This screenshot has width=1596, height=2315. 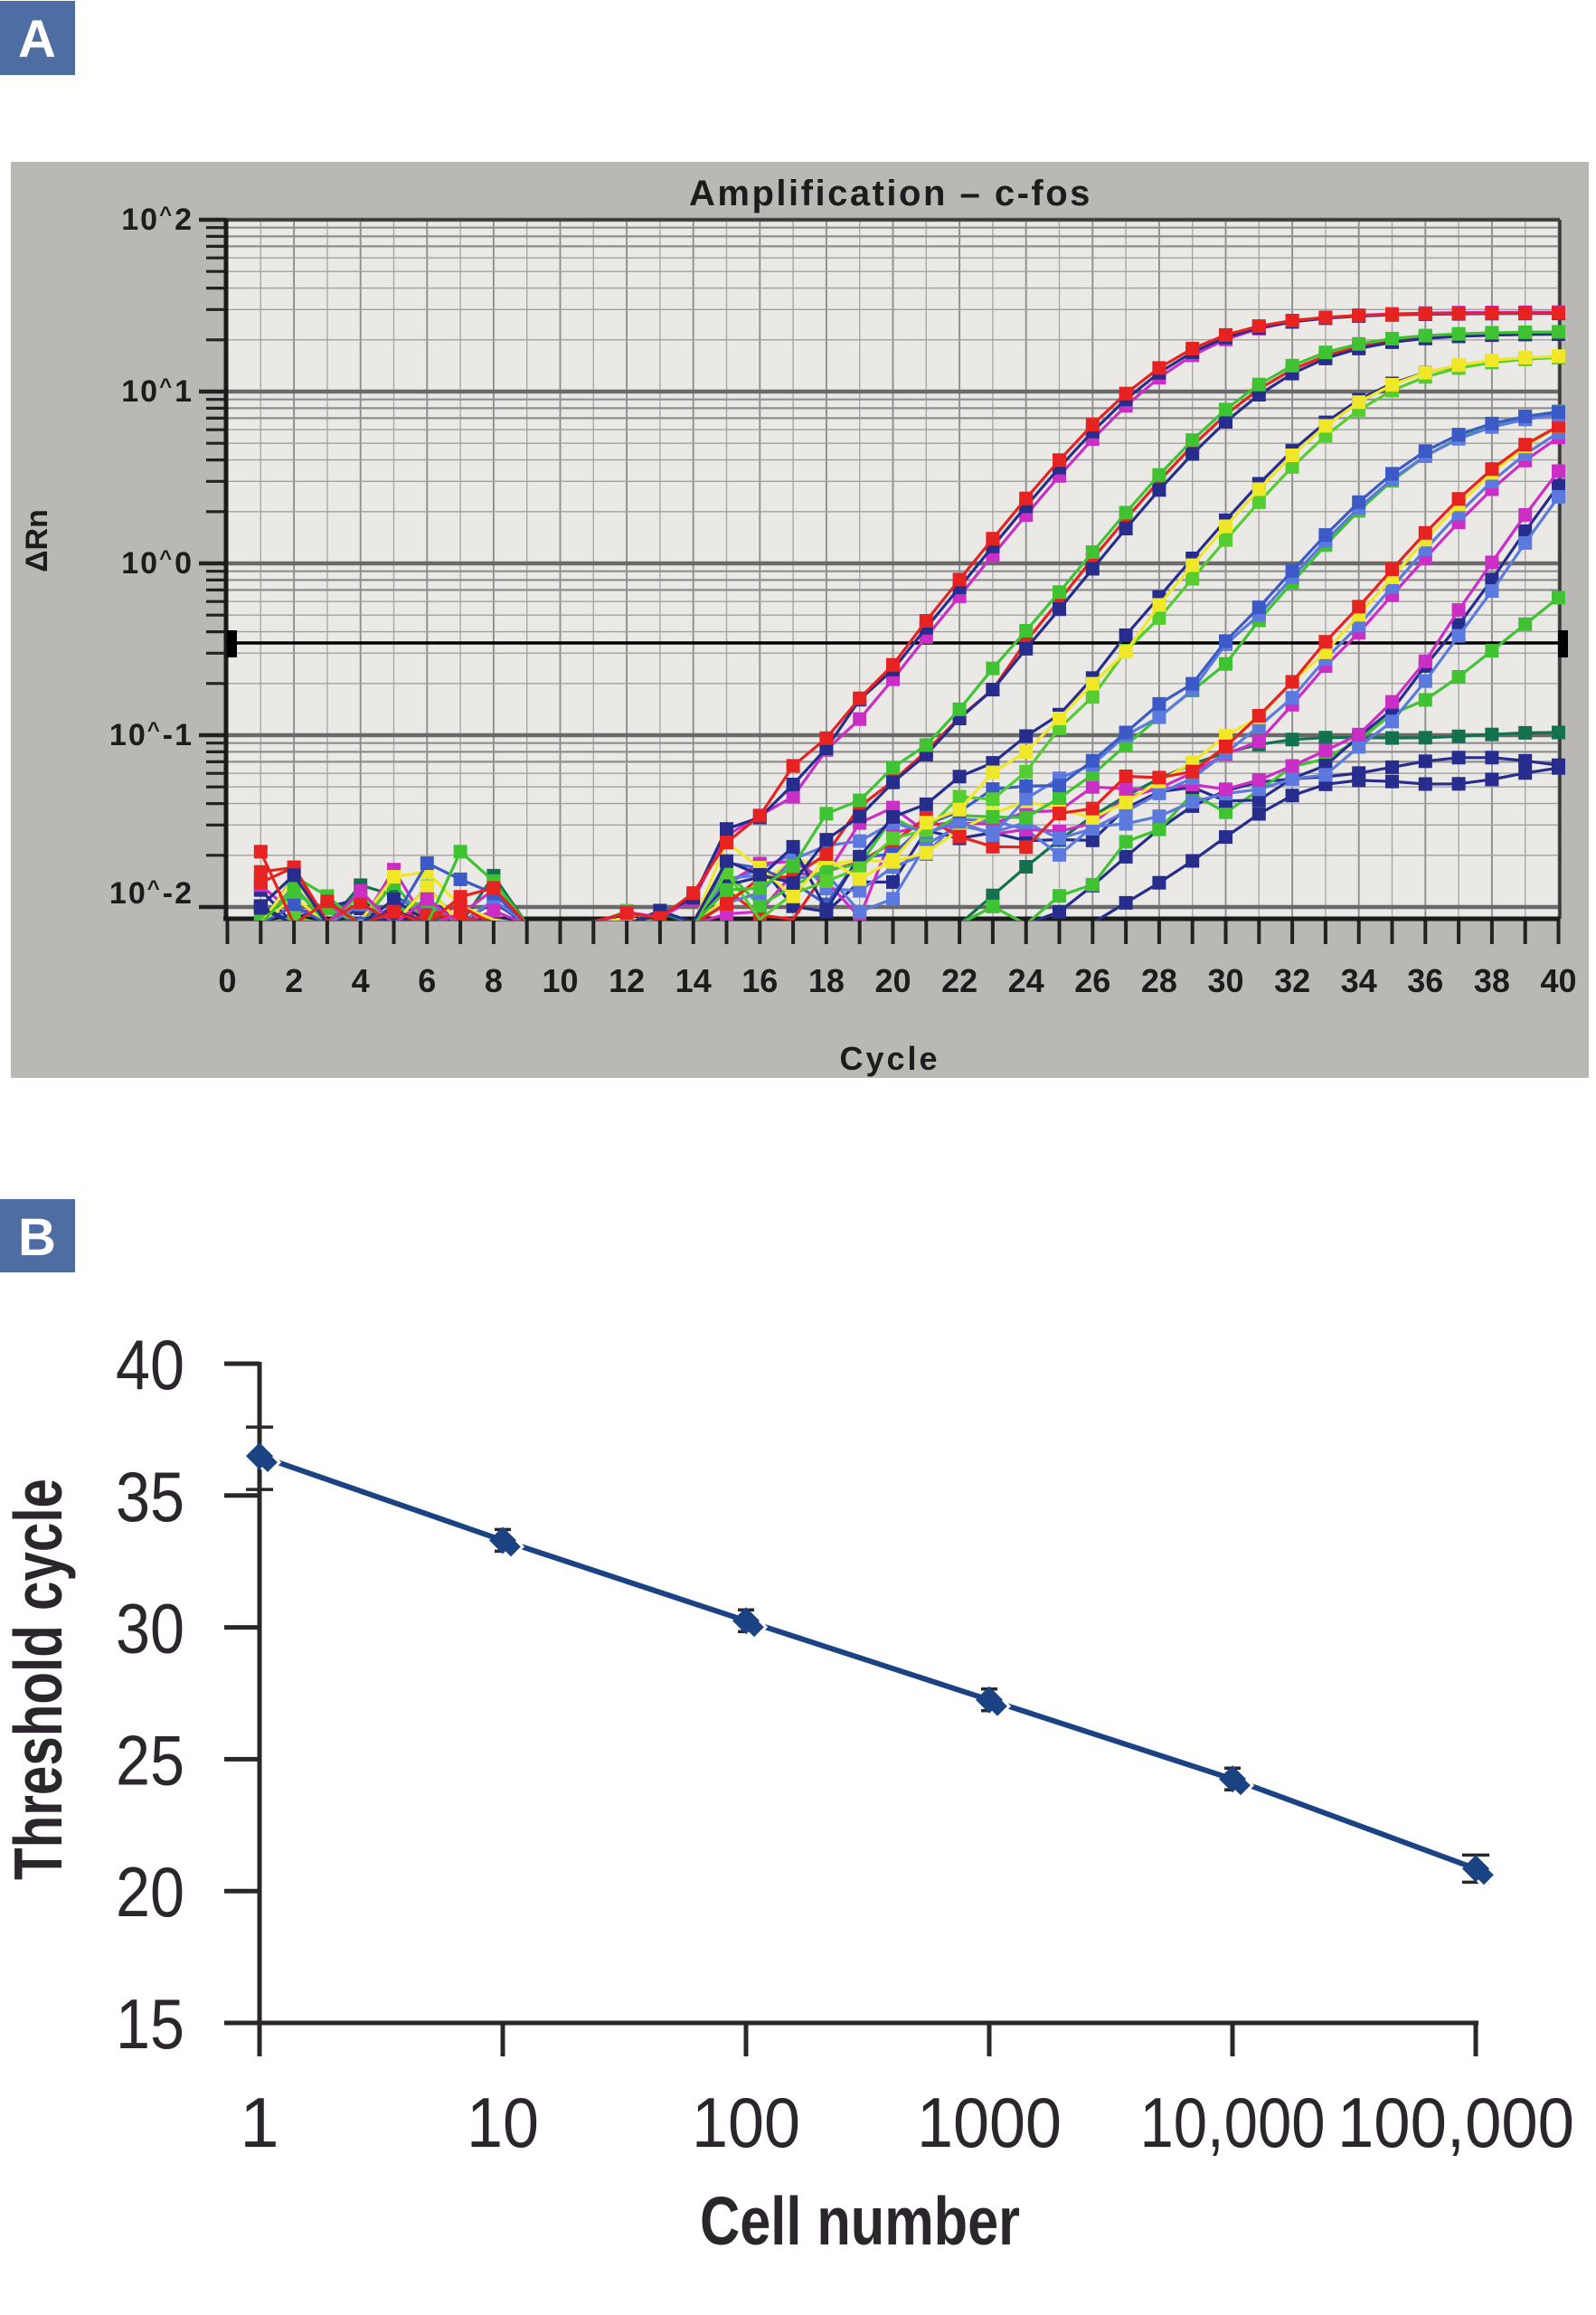 I want to click on svg-text: 16, so click(x=760, y=981).